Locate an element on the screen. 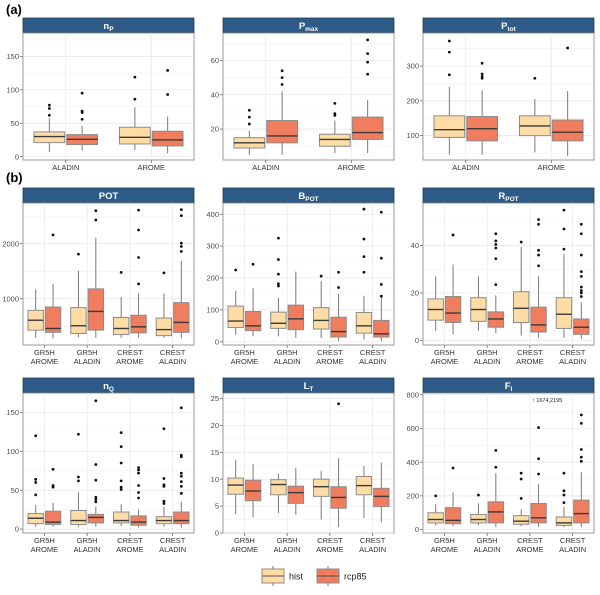 Image resolution: width=600 pixels, height=595 pixels. y-tick-label: 1000 is located at coordinates (10, 298).